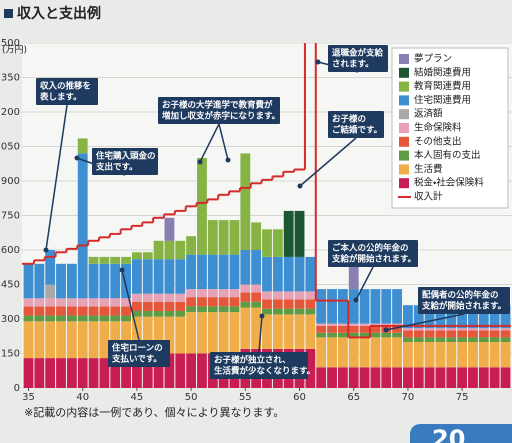 This screenshot has width=512, height=443. Describe the element at coordinates (10, 250) in the screenshot. I see `y-tick-label: 600` at that location.